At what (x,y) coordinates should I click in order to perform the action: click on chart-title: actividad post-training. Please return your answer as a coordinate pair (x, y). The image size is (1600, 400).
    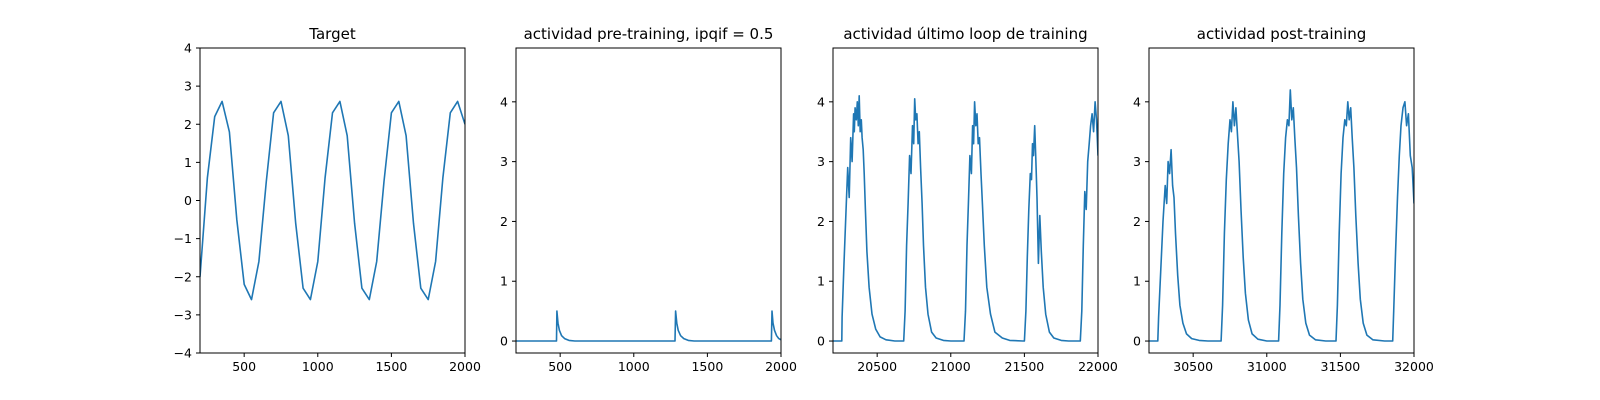
    Looking at the image, I should click on (1281, 34).